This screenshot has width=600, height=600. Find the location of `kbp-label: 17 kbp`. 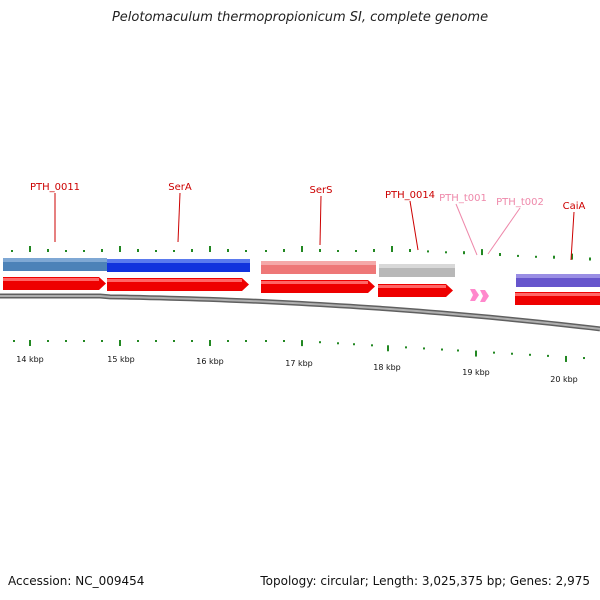

kbp-label: 17 kbp is located at coordinates (299, 363).